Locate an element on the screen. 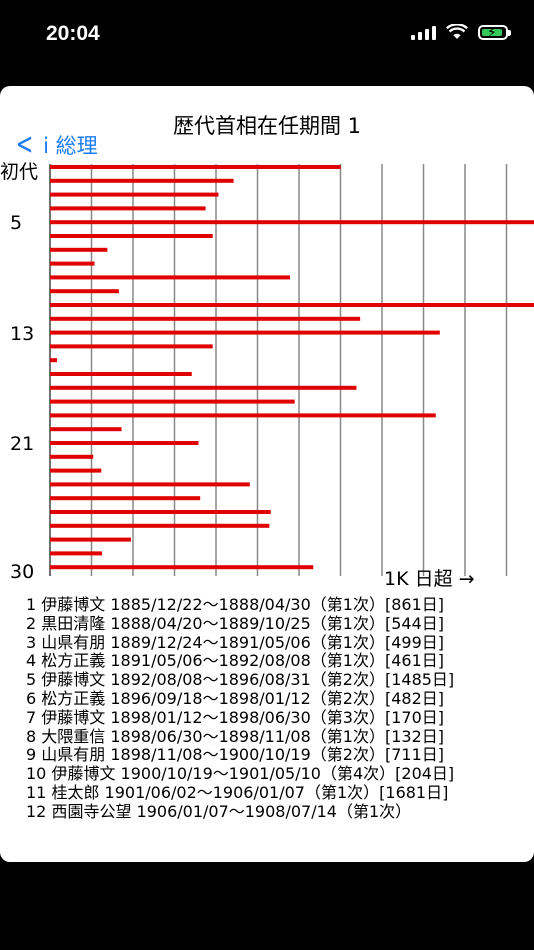  term-entry: 3 山県有朋 1889/12/24〜1891/05/06（第1次）[499日] is located at coordinates (235, 642).